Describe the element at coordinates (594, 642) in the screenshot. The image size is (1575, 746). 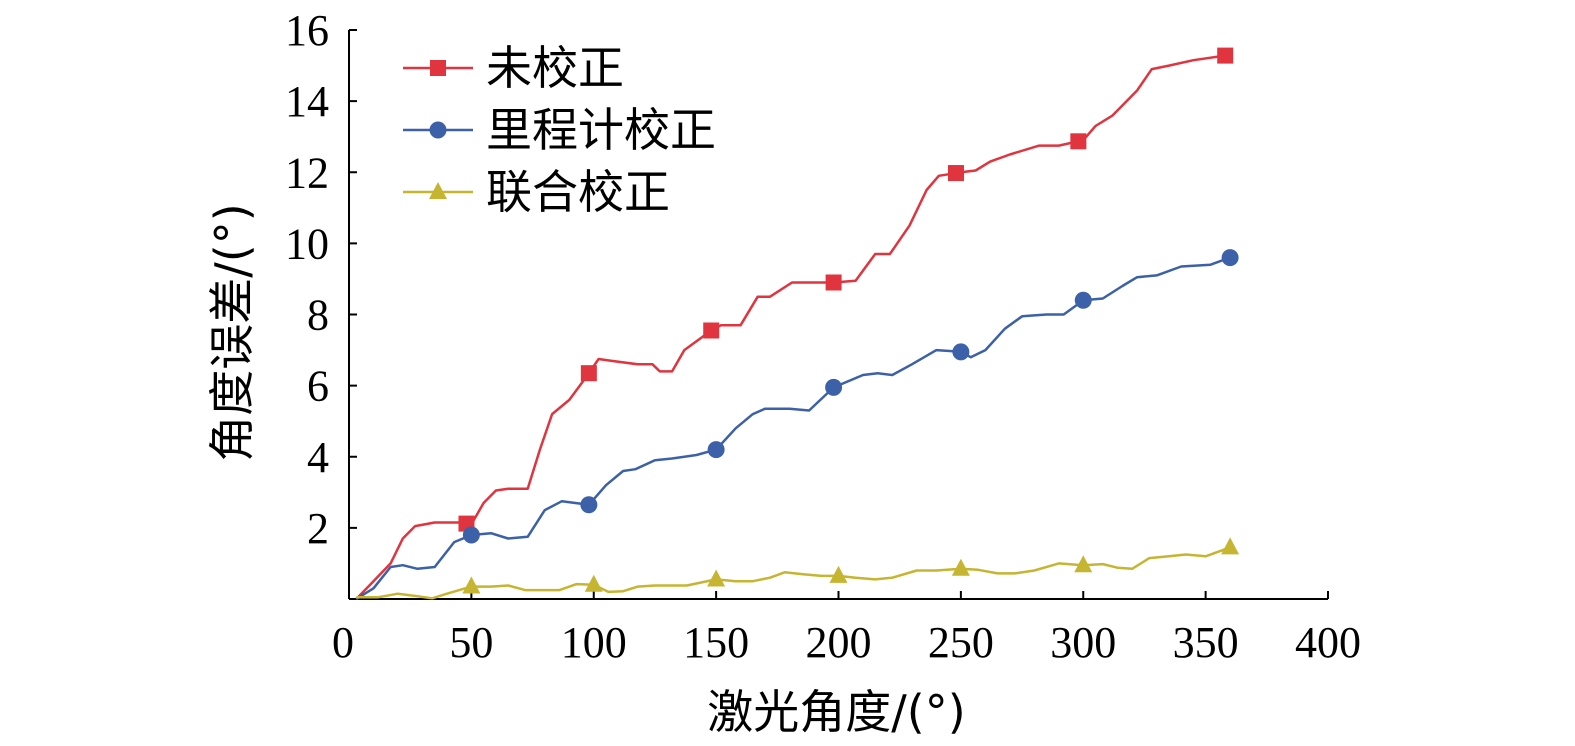
I see `x-tick-label: 100` at that location.